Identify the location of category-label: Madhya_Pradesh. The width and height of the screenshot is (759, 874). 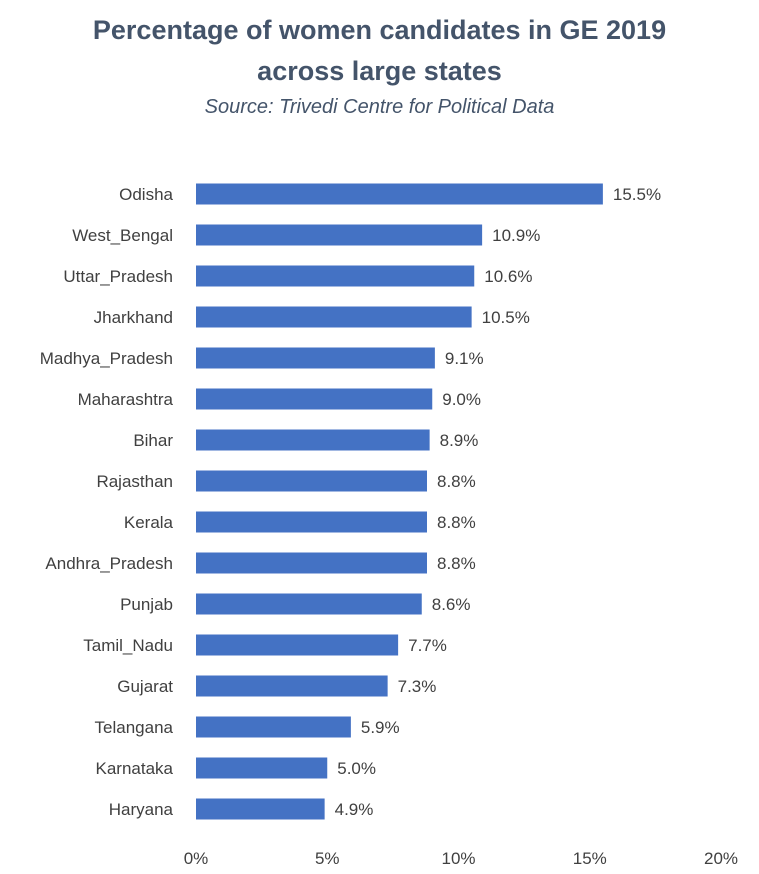
(106, 358).